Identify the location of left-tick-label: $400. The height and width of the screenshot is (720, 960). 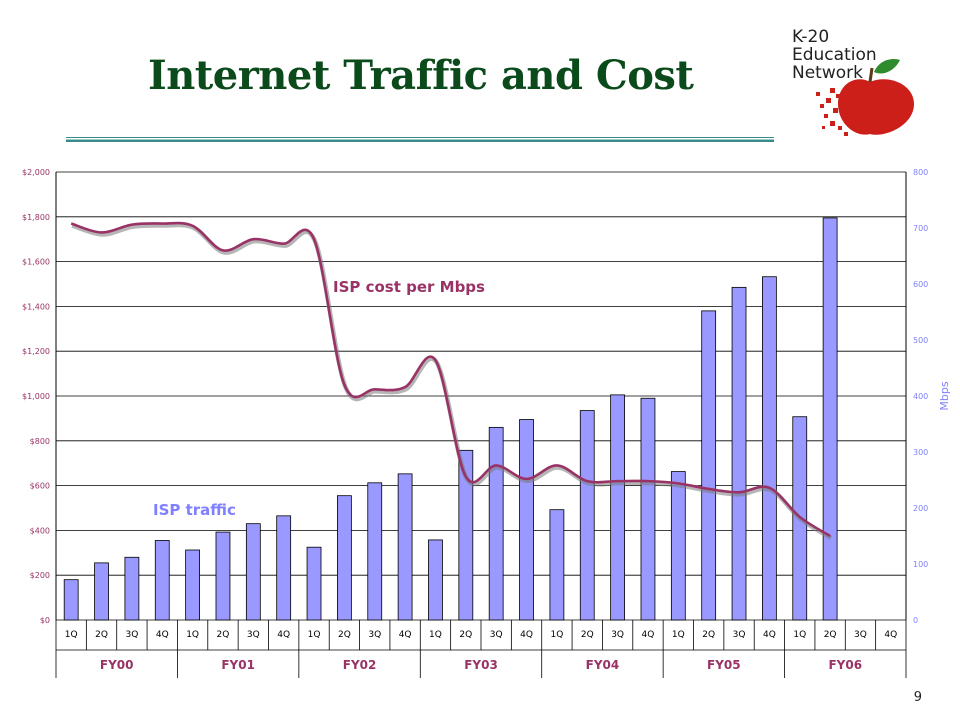
(40, 530).